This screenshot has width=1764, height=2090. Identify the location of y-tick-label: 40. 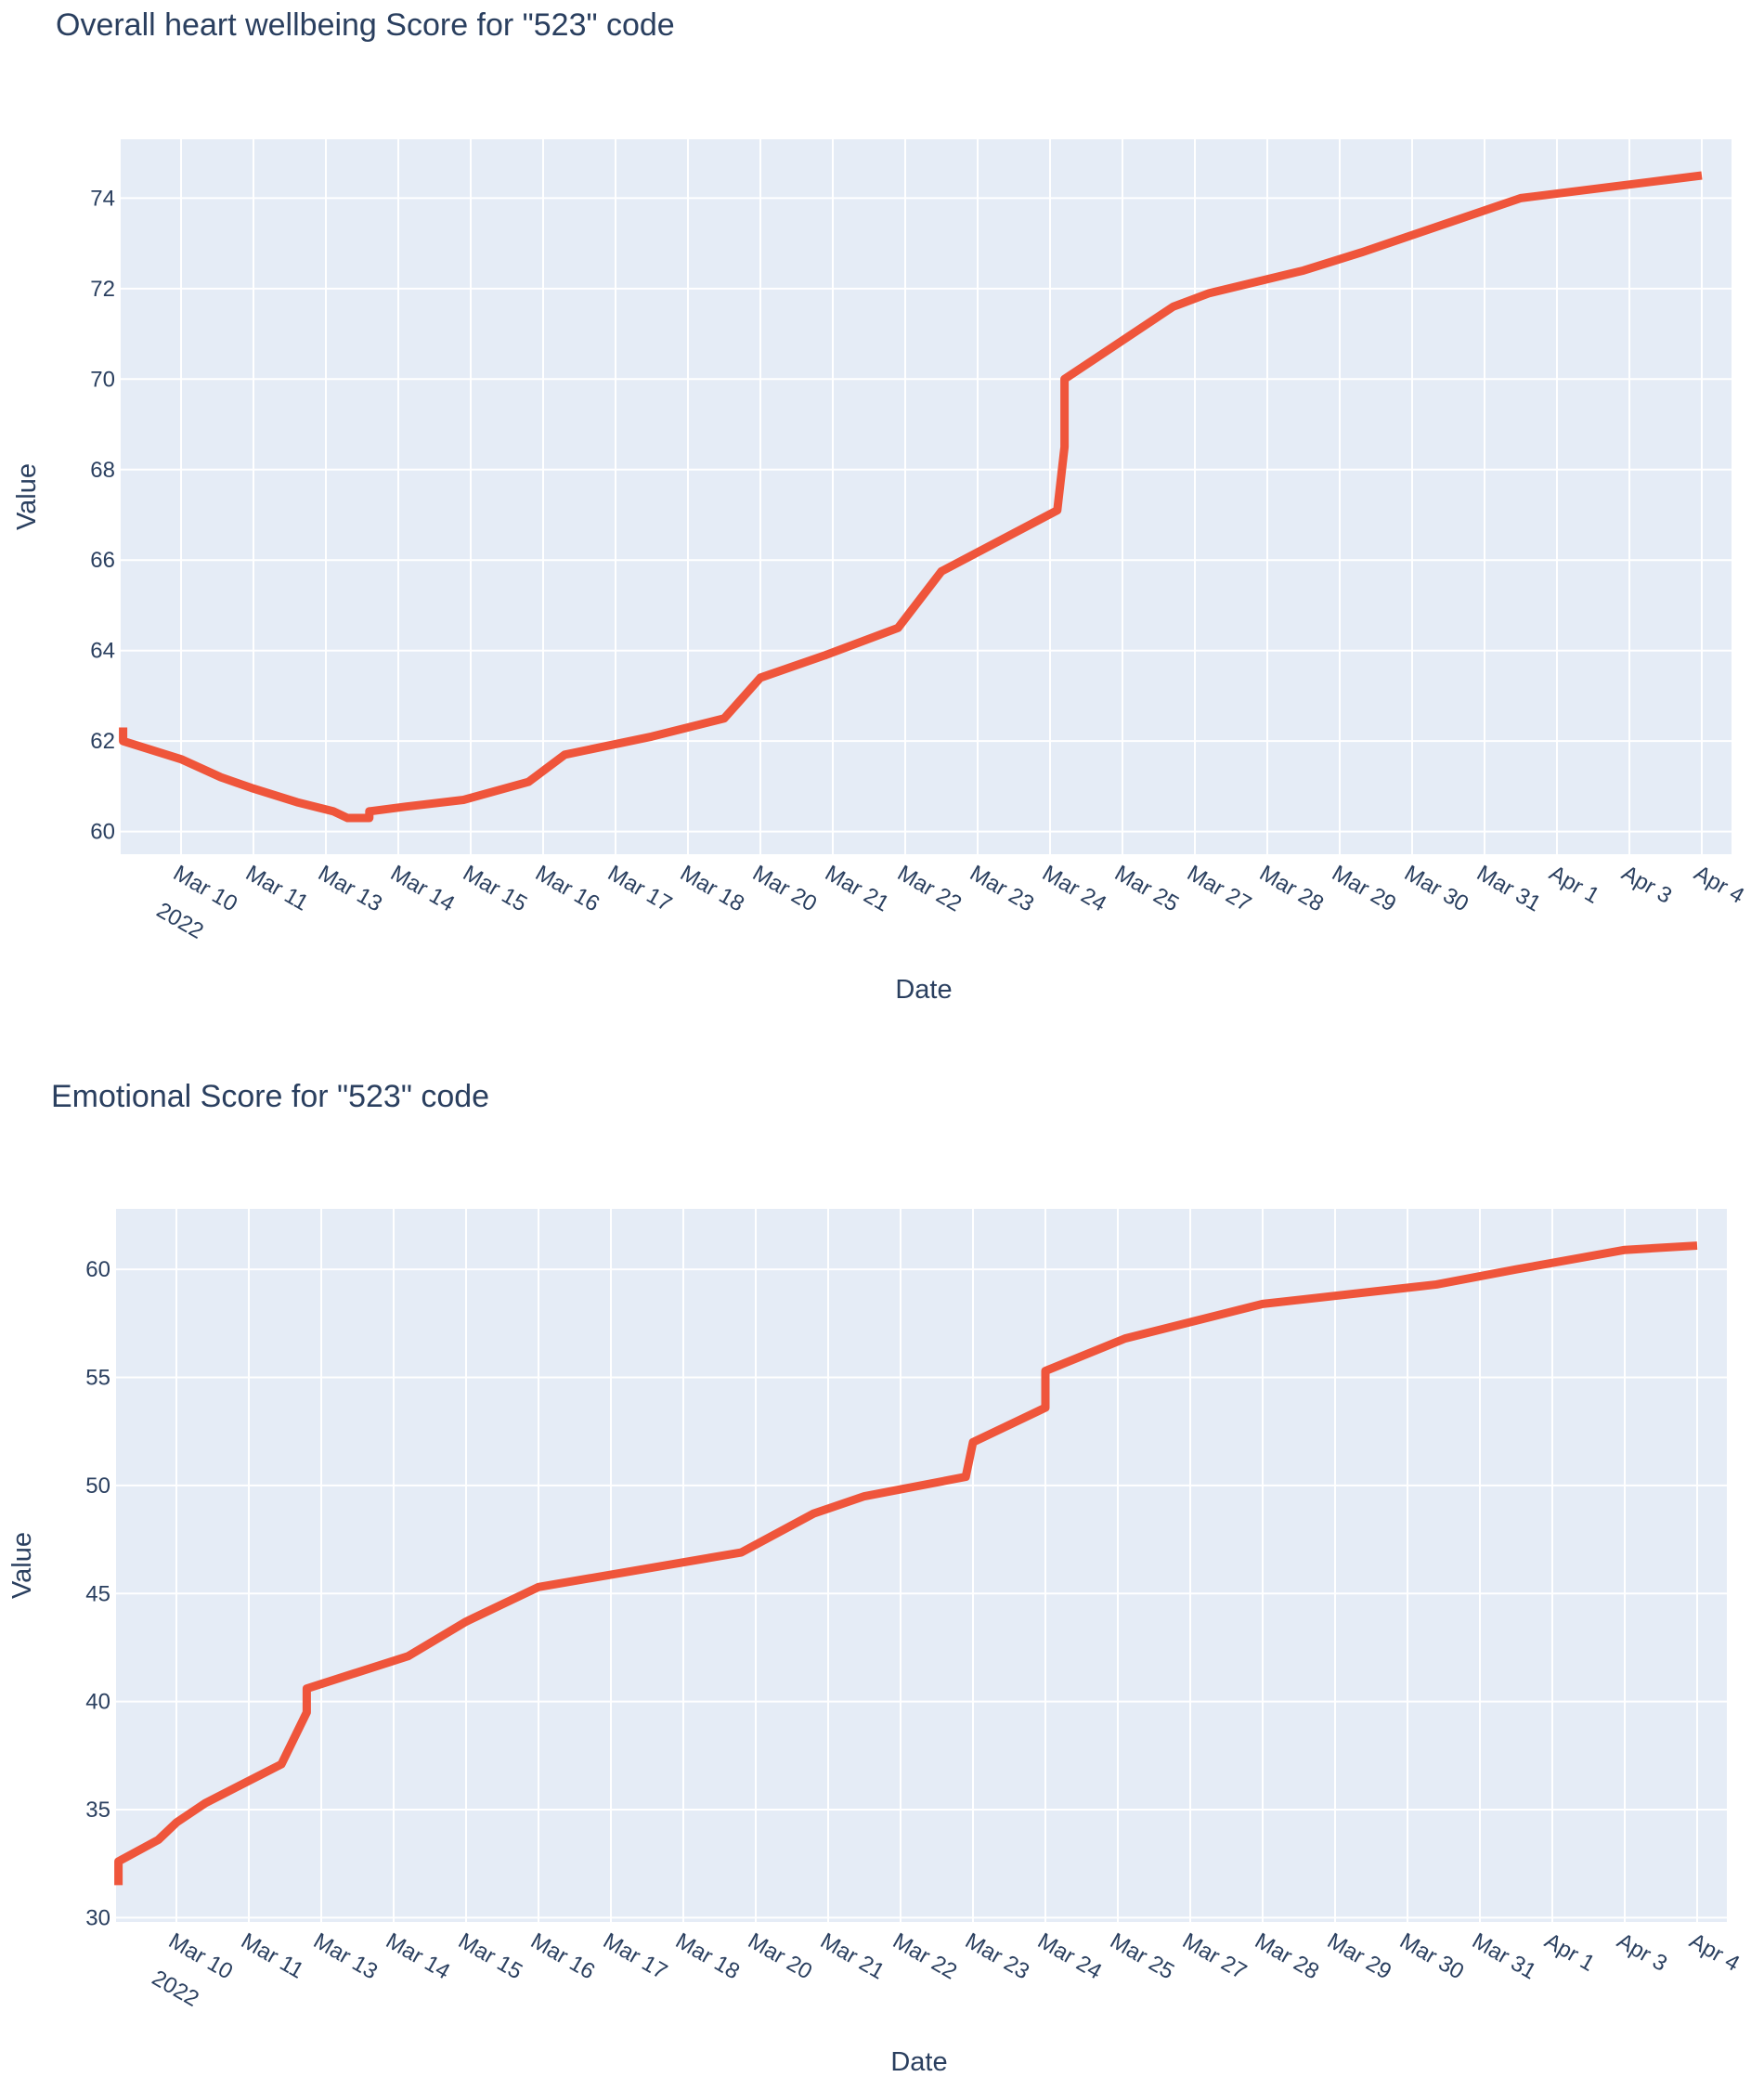
(97, 1702).